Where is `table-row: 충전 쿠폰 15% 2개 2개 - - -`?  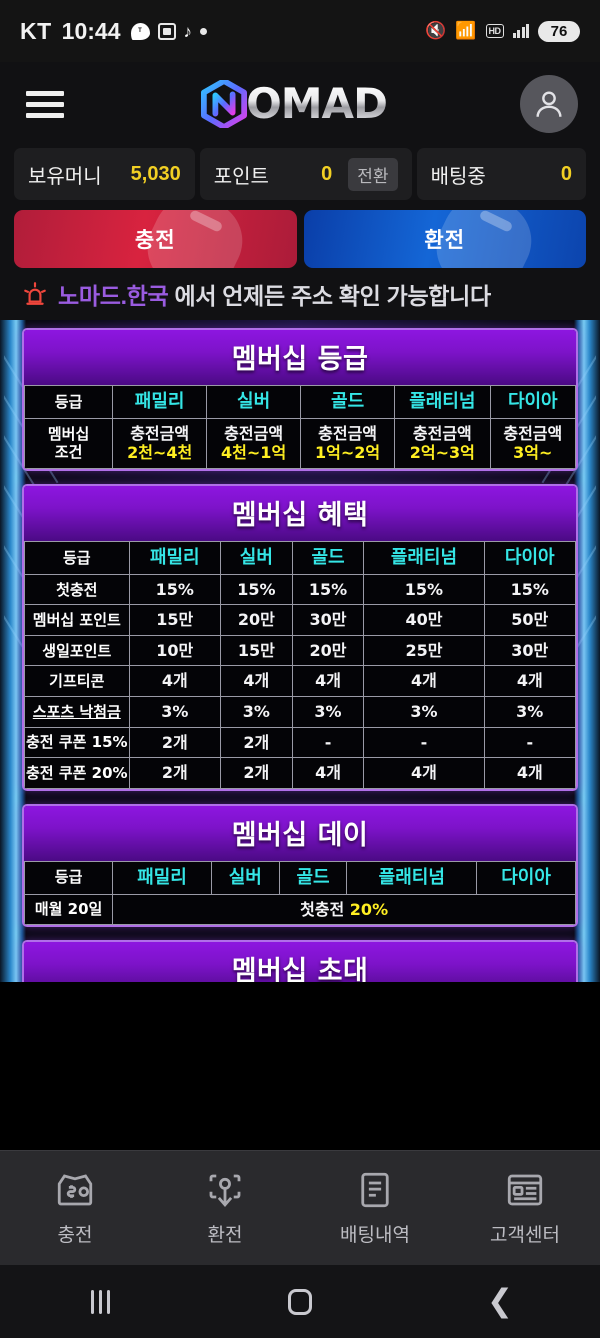
table-row: 충전 쿠폰 15% 2개 2개 - - - is located at coordinates (300, 742).